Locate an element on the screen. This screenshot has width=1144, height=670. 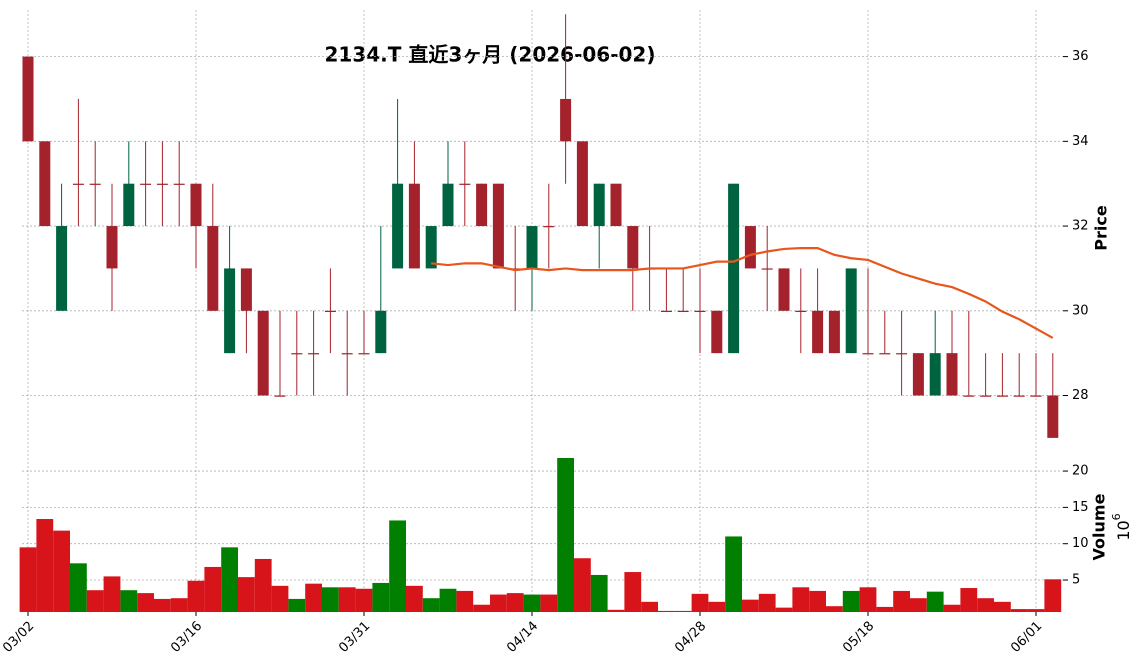
x-tick-label: 03/02 is located at coordinates (18, 637).